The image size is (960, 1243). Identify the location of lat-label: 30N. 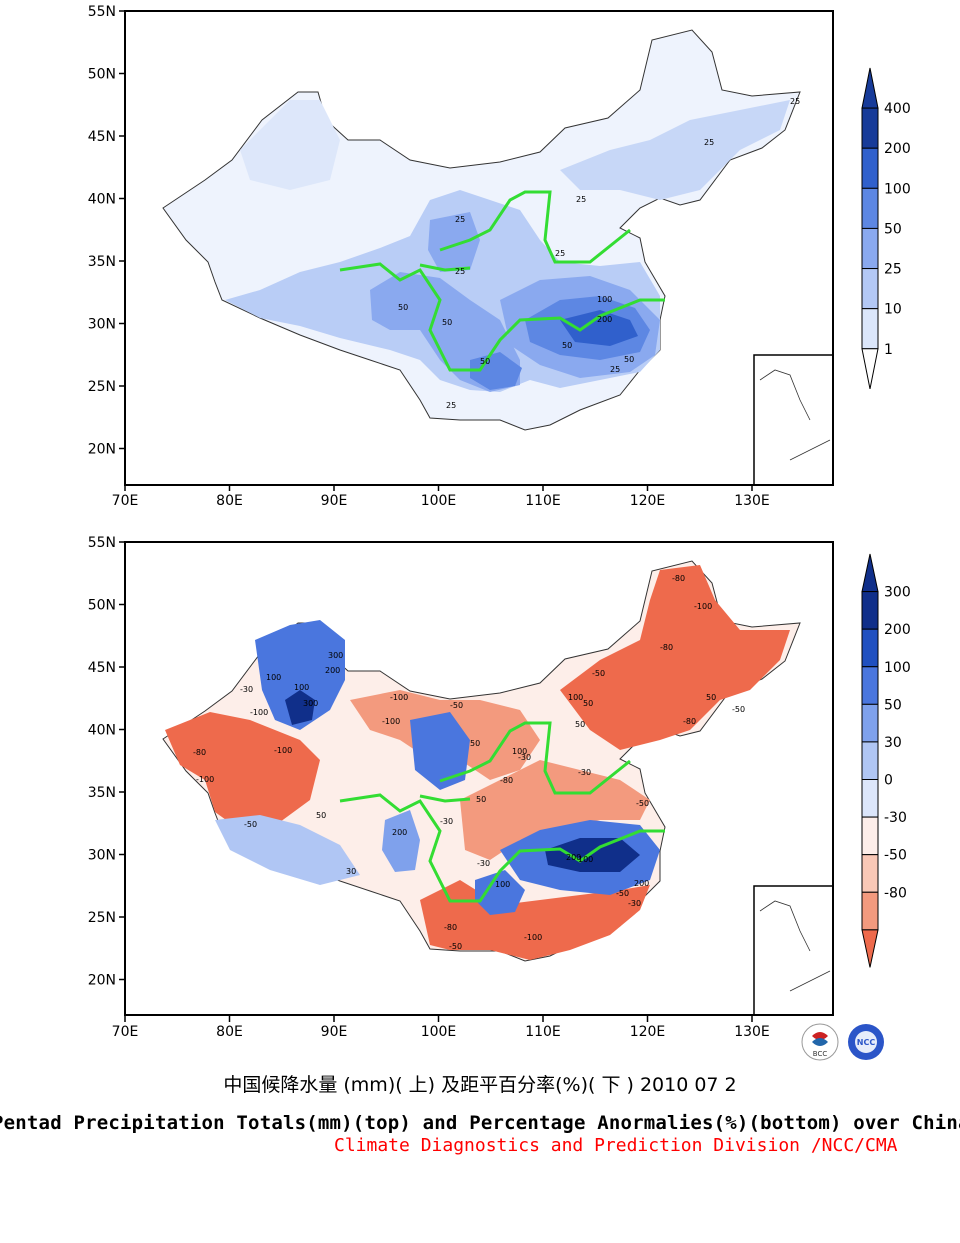
(102, 325).